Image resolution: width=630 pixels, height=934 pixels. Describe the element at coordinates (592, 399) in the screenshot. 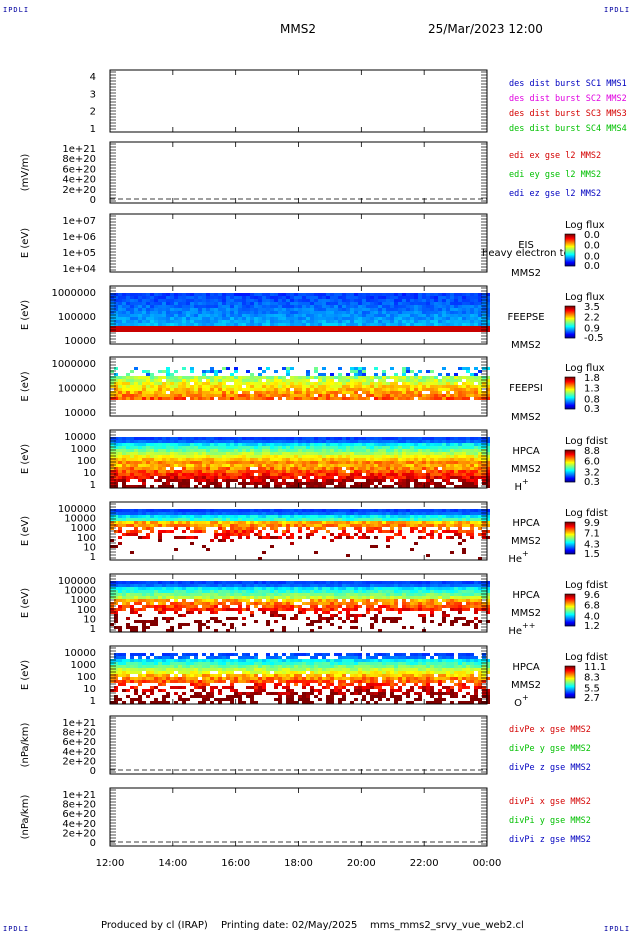

I see `colorbar-tick-label: 0.8` at that location.